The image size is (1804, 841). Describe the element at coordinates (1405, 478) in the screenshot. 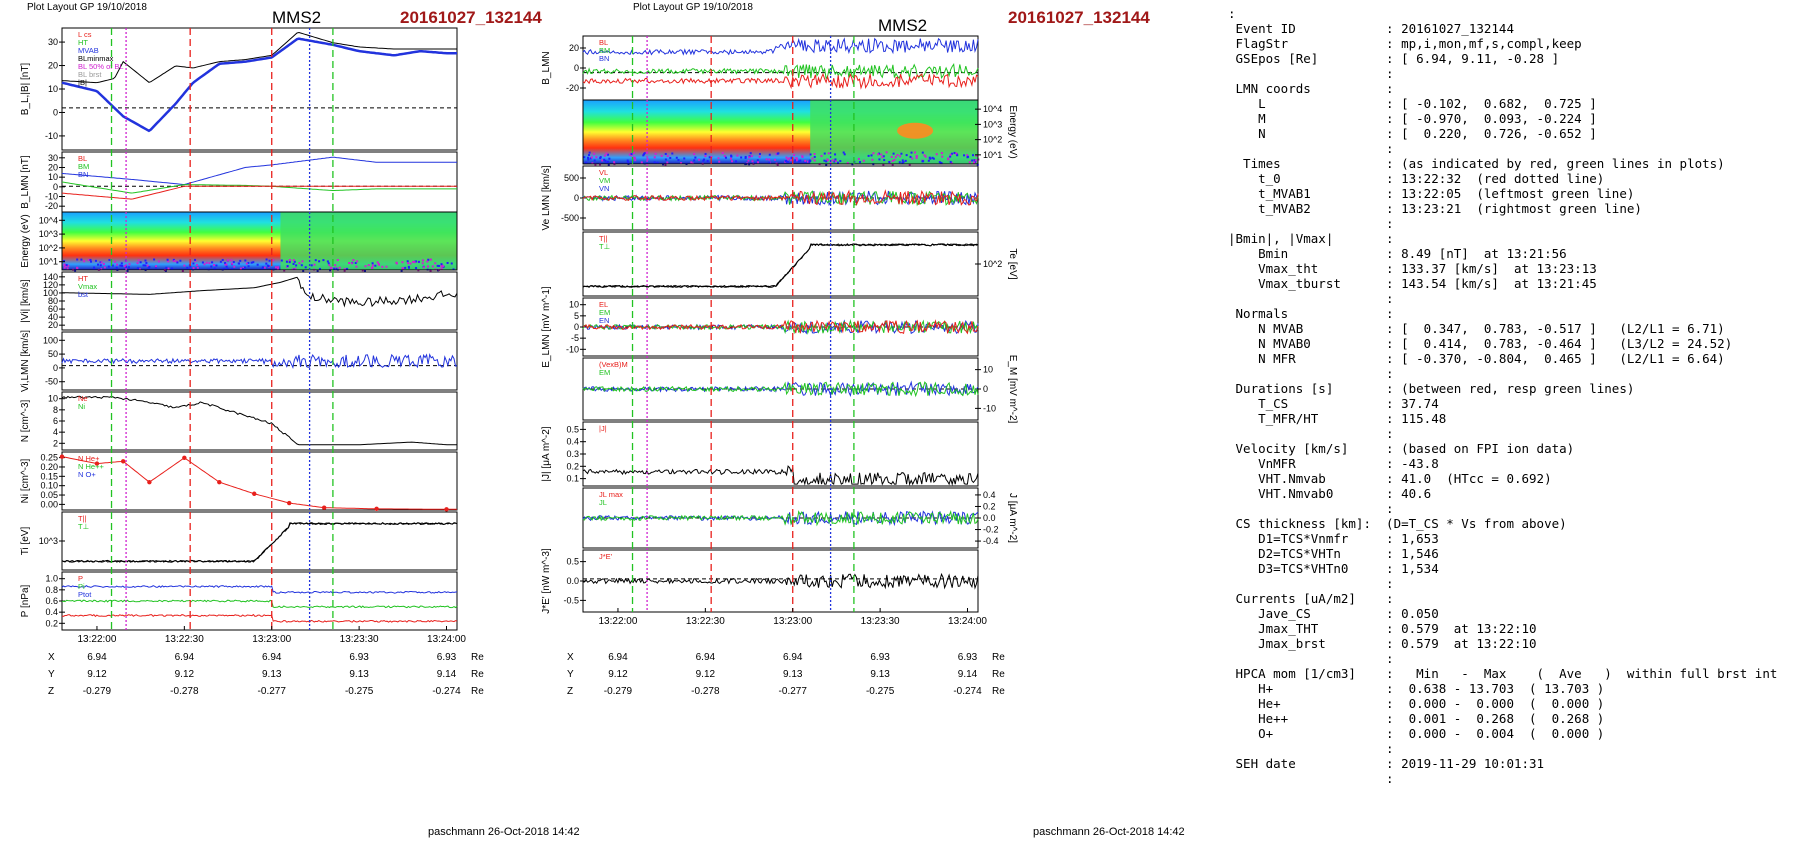

I see `summary-line: VHT.Nmvab : 41.0 (HTcc = 0.692)` at that location.